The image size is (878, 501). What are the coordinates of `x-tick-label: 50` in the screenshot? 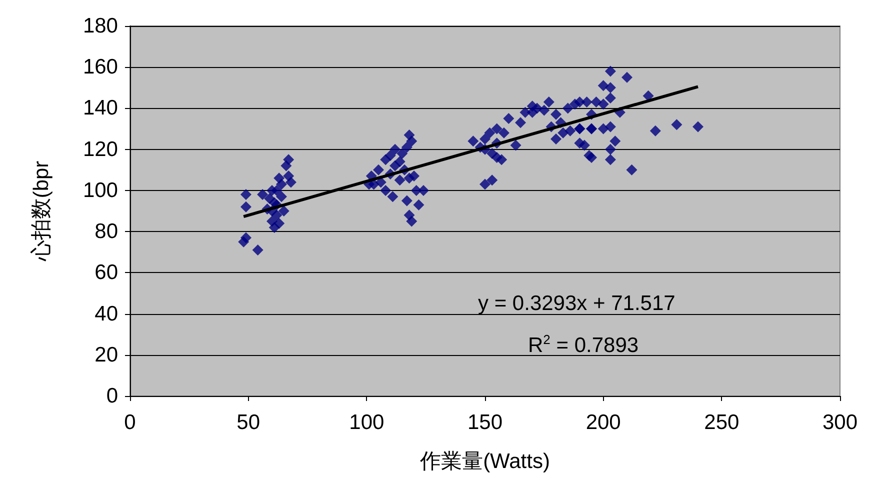 It's located at (248, 422).